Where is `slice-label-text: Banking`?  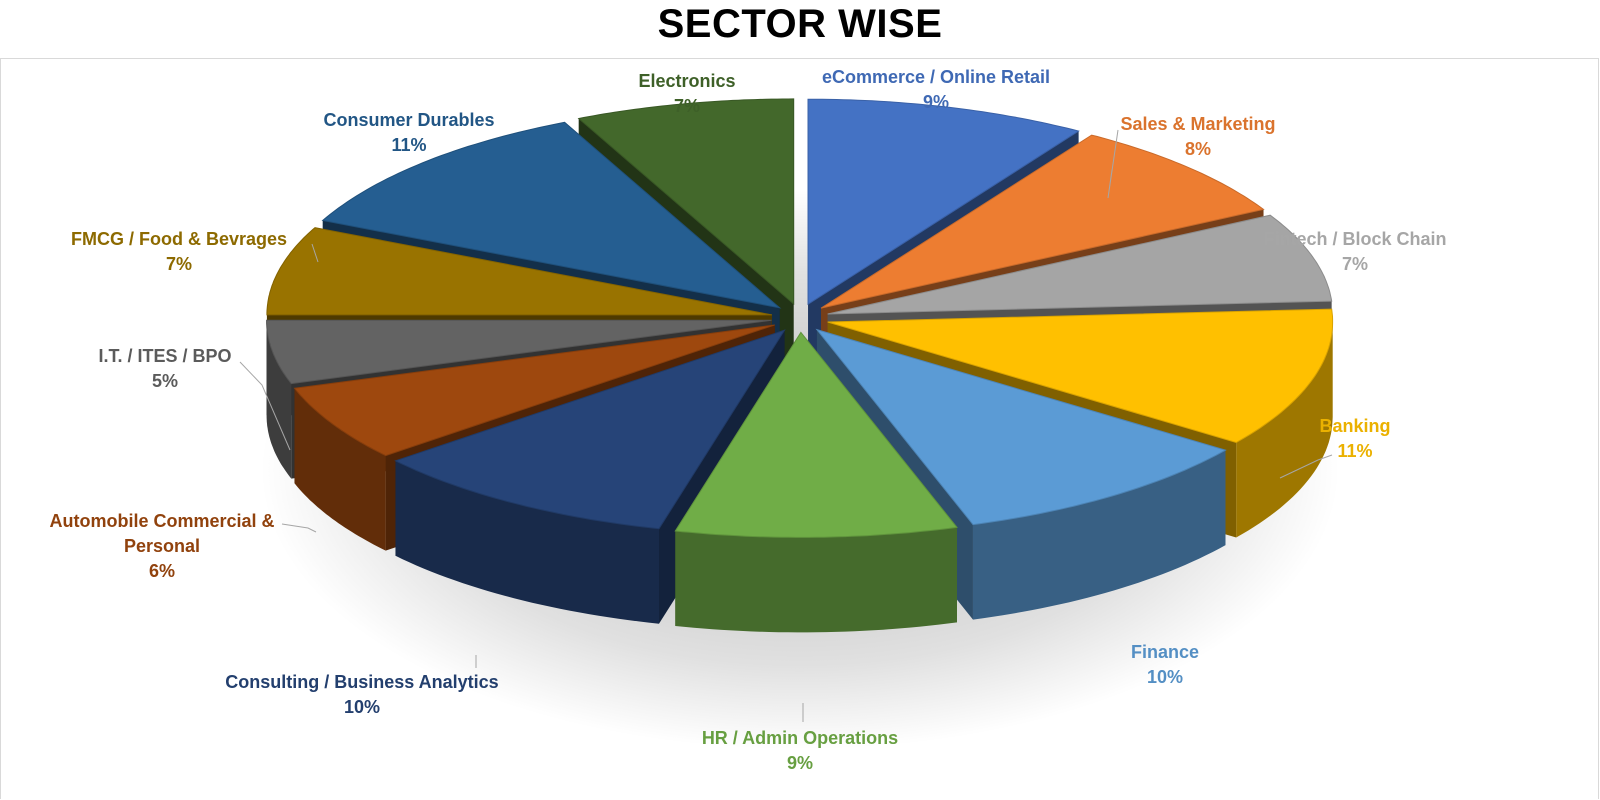 slice-label-text: Banking is located at coordinates (1354, 426).